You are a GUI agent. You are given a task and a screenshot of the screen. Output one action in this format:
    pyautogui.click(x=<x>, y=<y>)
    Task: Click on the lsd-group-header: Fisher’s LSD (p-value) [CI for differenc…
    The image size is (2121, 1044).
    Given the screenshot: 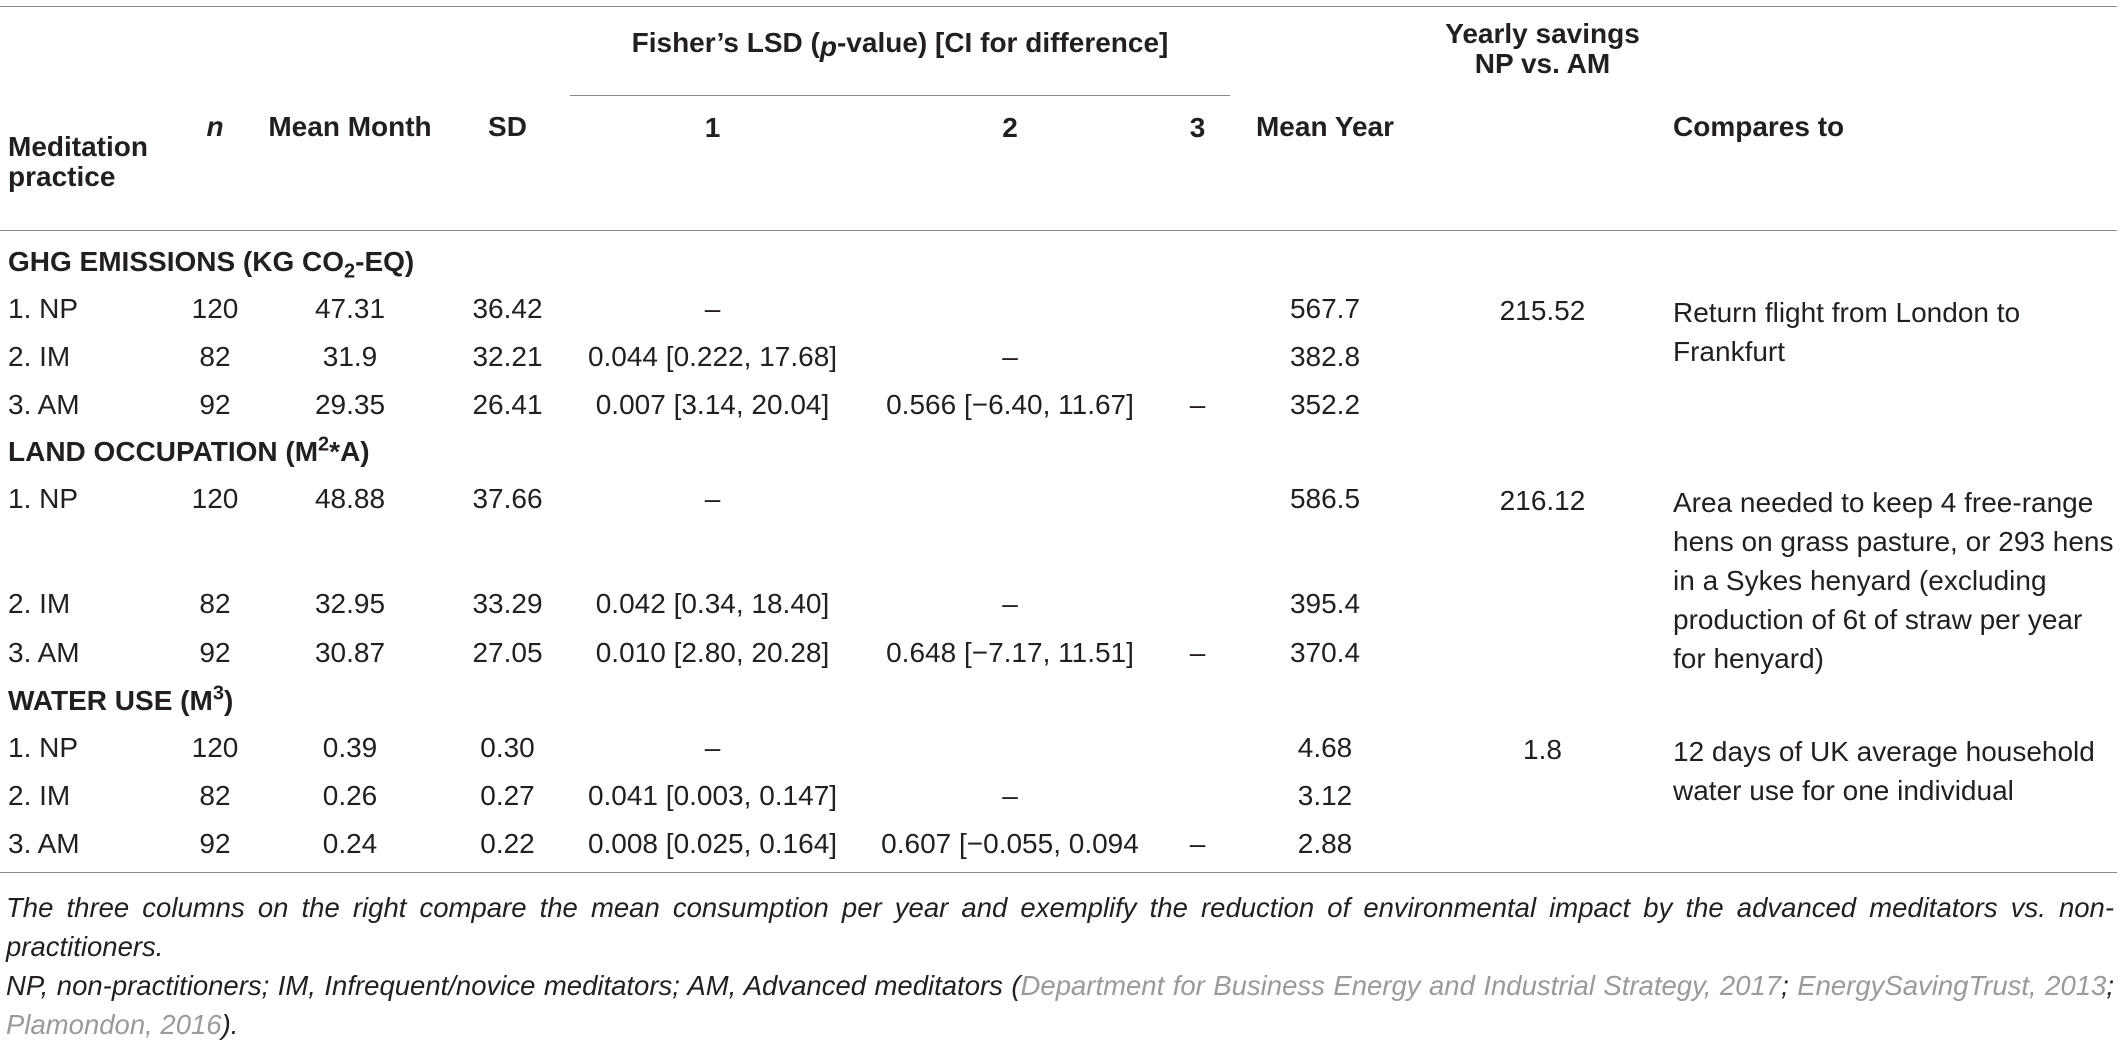 What is the action you would take?
    pyautogui.click(x=900, y=50)
    